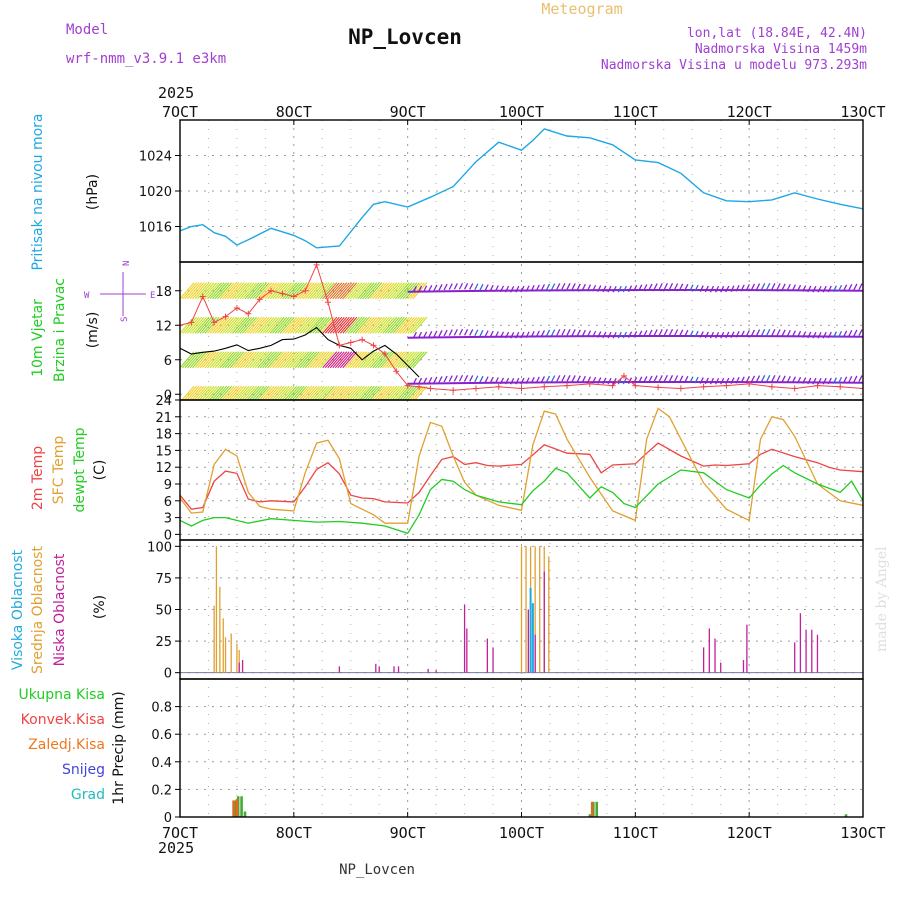 Image resolution: width=900 pixels, height=900 pixels. I want to click on bottom-tick-label: 8OCT, so click(294, 833).